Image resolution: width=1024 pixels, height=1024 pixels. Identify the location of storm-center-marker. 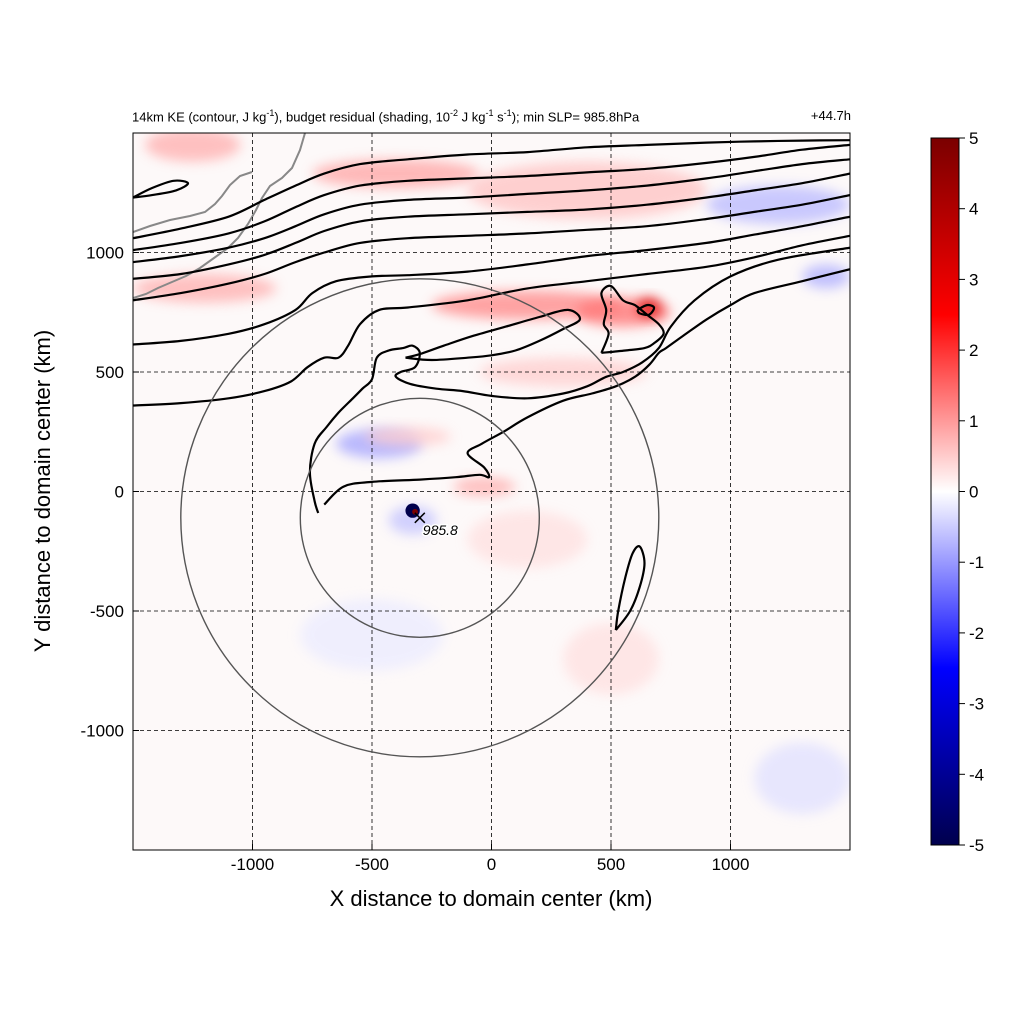
(420, 518).